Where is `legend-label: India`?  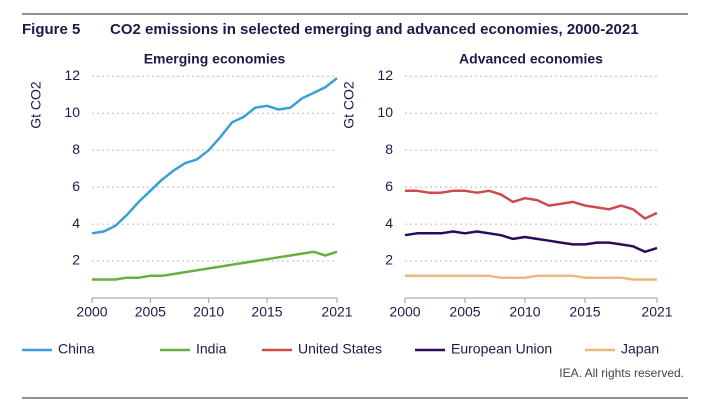
legend-label: India is located at coordinates (211, 349).